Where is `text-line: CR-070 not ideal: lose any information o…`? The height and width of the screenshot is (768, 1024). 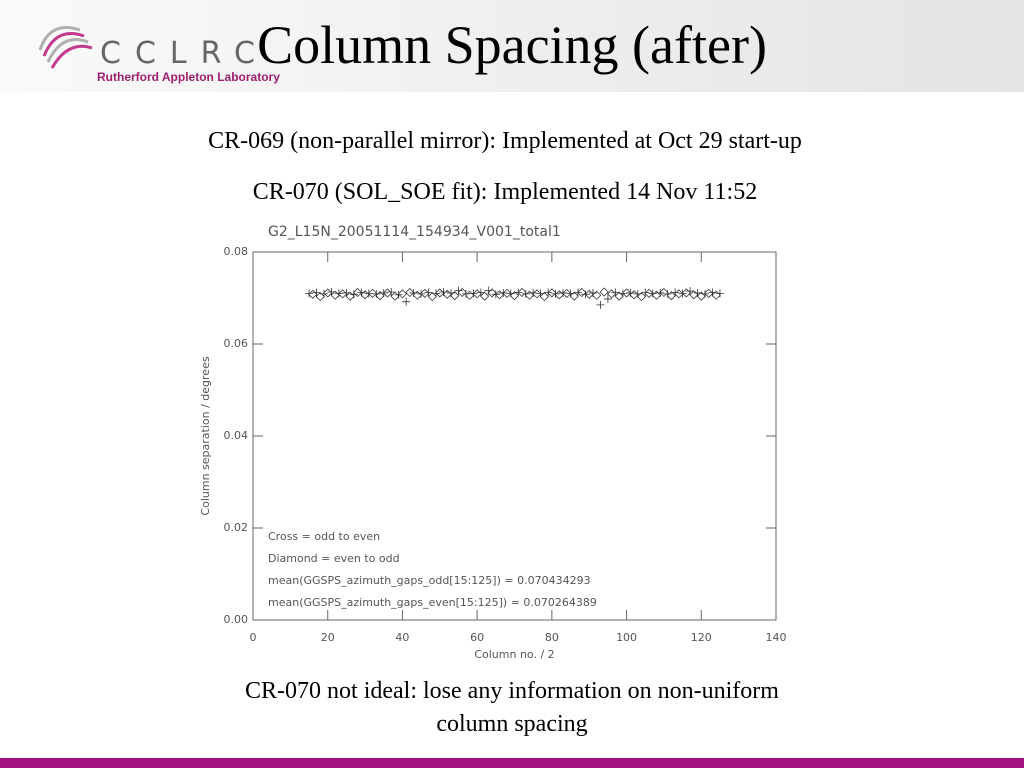
text-line: CR-070 not ideal: lose any information o… is located at coordinates (512, 691).